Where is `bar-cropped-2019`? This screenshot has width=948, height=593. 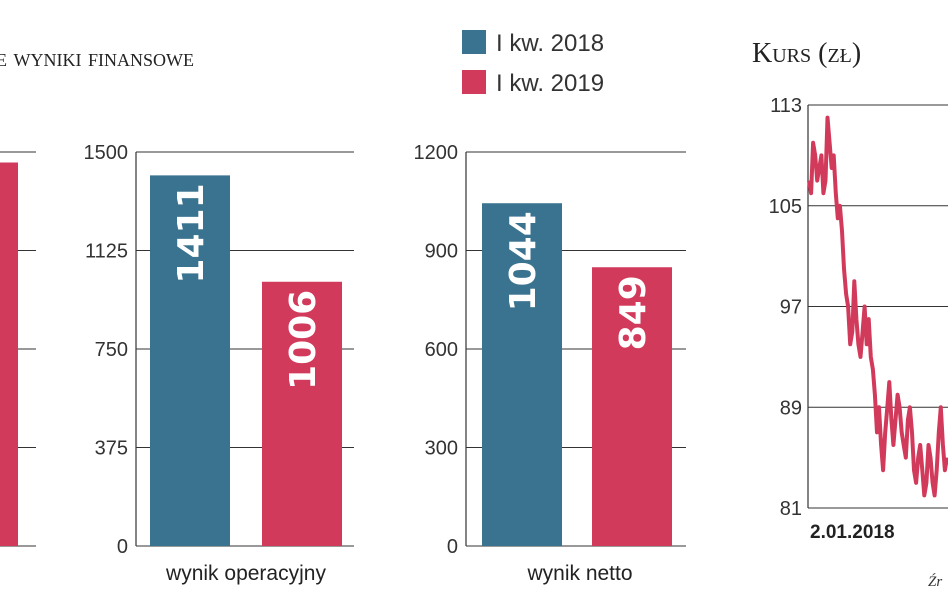
bar-cropped-2019 is located at coordinates (9, 354).